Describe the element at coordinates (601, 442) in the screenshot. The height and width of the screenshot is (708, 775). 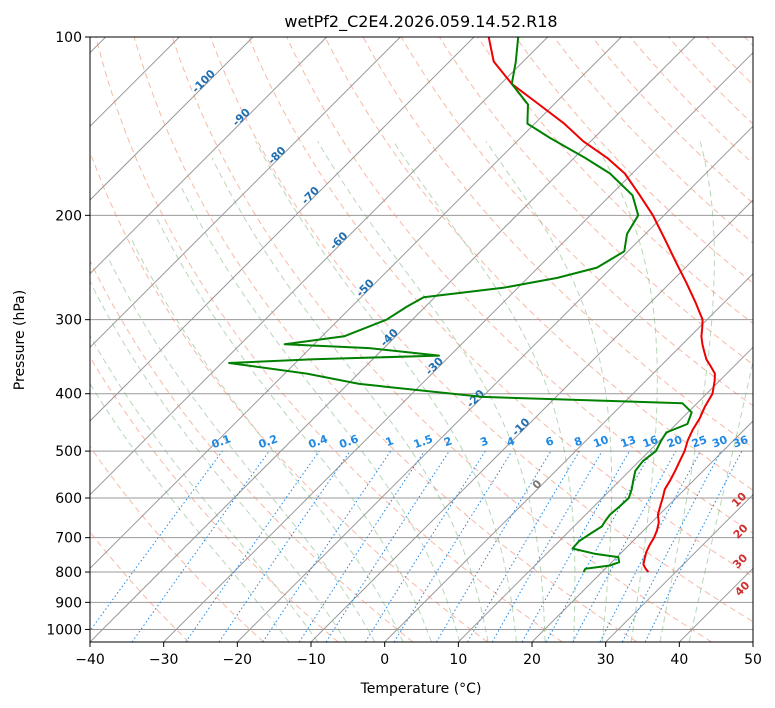
I see `mixing-ratio-label: 10` at that location.